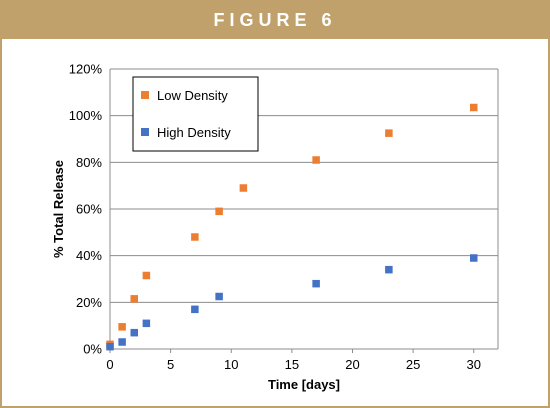 Image resolution: width=550 pixels, height=408 pixels. What do you see at coordinates (304, 384) in the screenshot?
I see `x-axis-title: Time [days]` at bounding box center [304, 384].